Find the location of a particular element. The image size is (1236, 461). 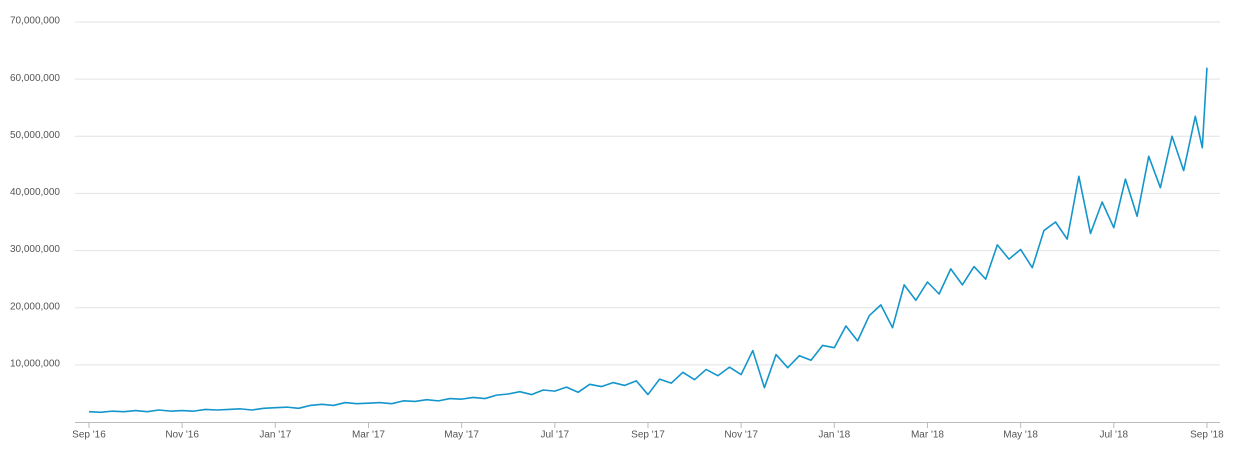

y-tick-label: 50,000,000 is located at coordinates (35, 135).